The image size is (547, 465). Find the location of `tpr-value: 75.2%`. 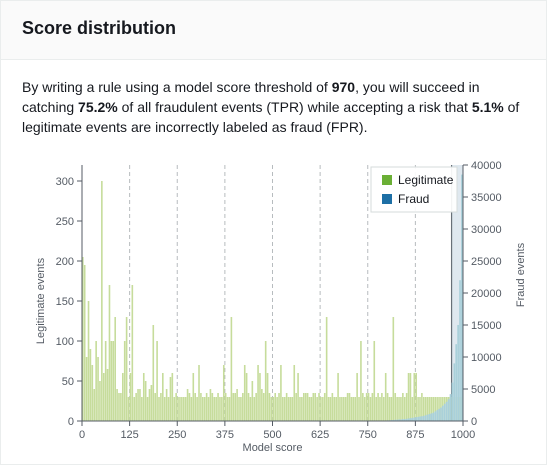

tpr-value: 75.2% is located at coordinates (98, 107).